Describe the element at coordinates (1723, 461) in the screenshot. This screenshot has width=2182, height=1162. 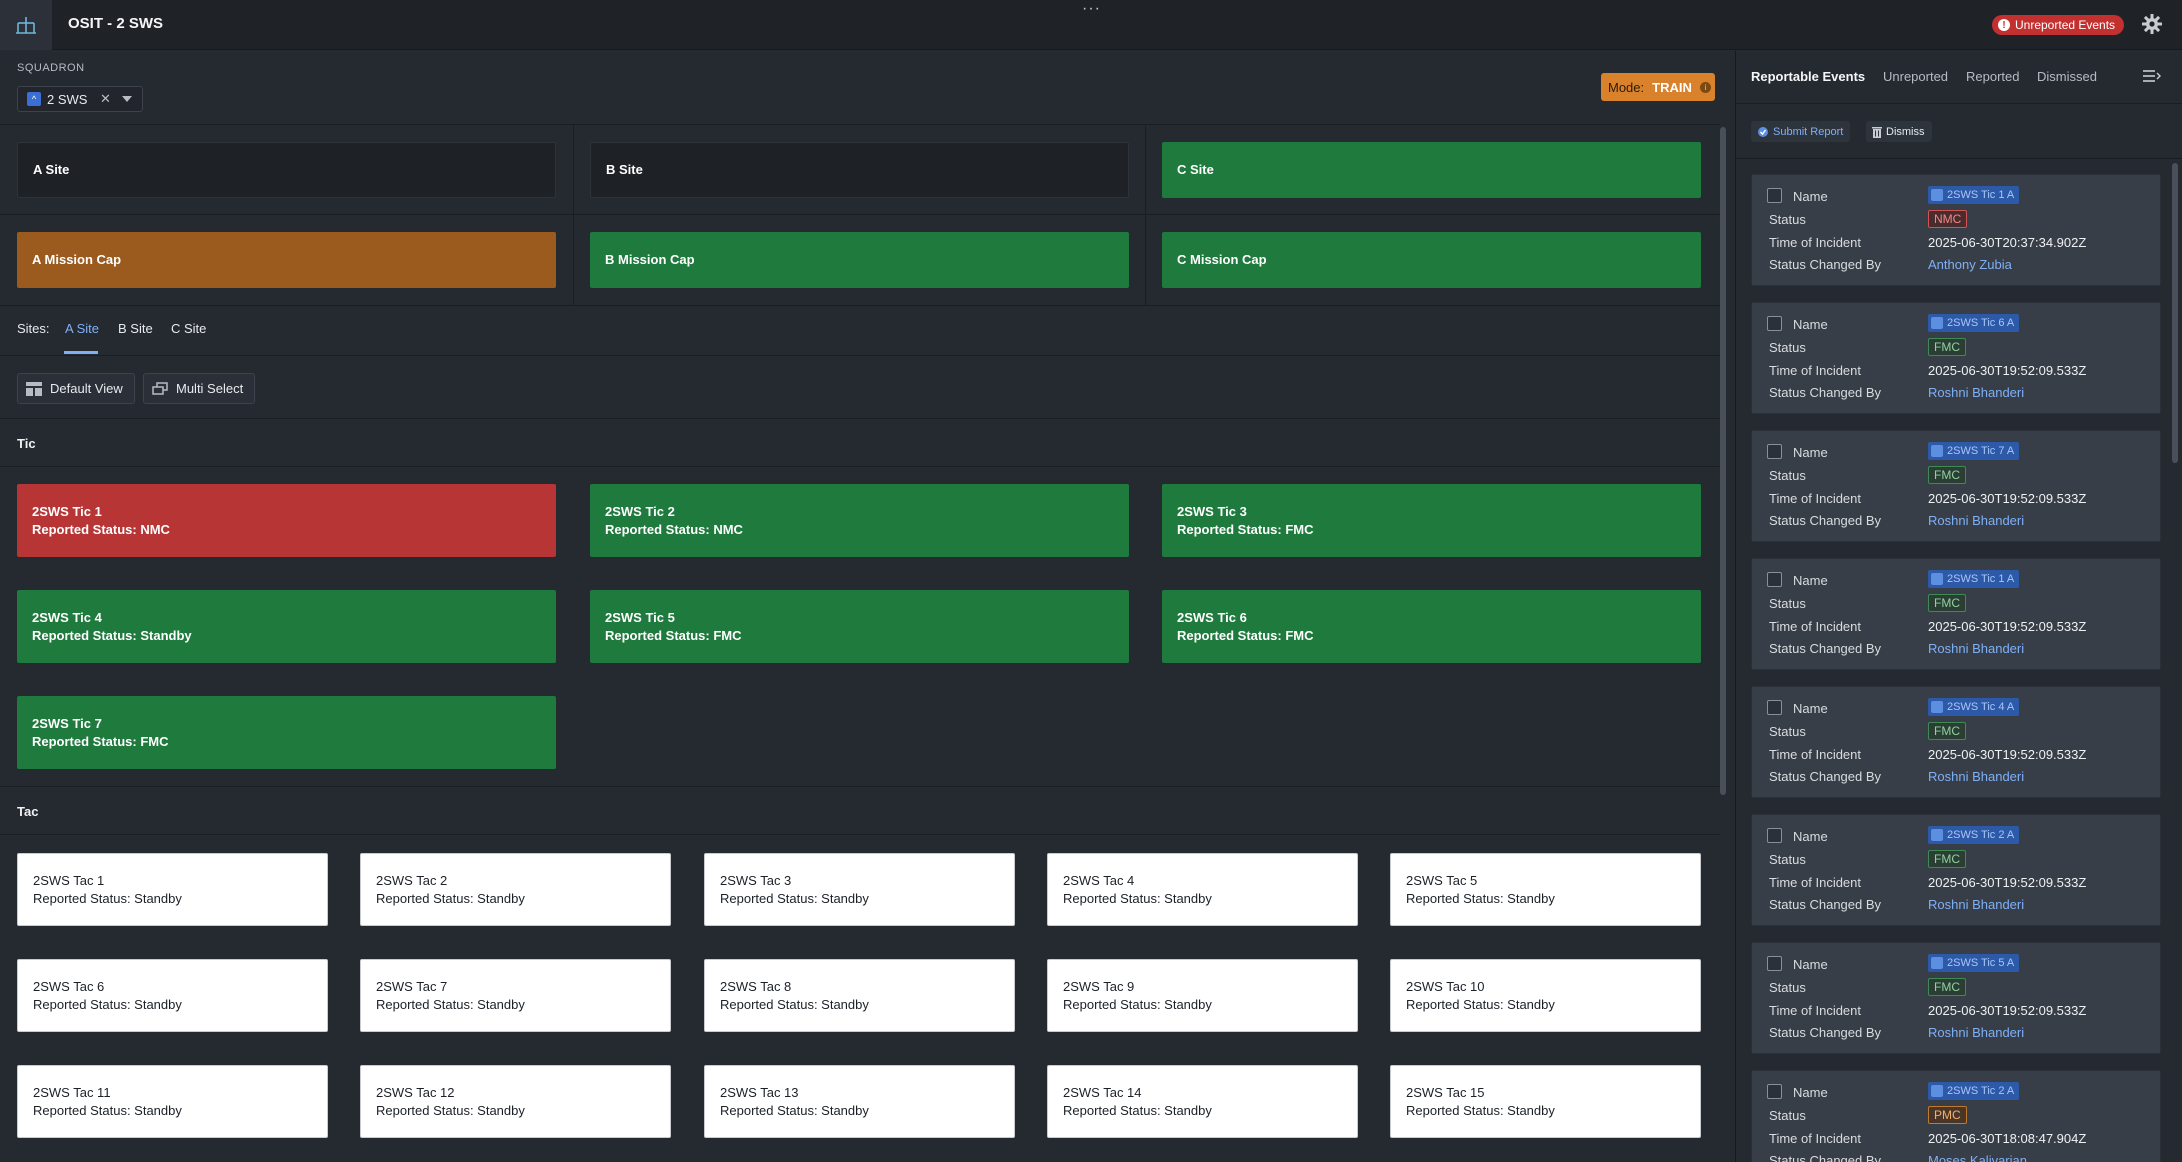
I see `main-scrollbar` at that location.